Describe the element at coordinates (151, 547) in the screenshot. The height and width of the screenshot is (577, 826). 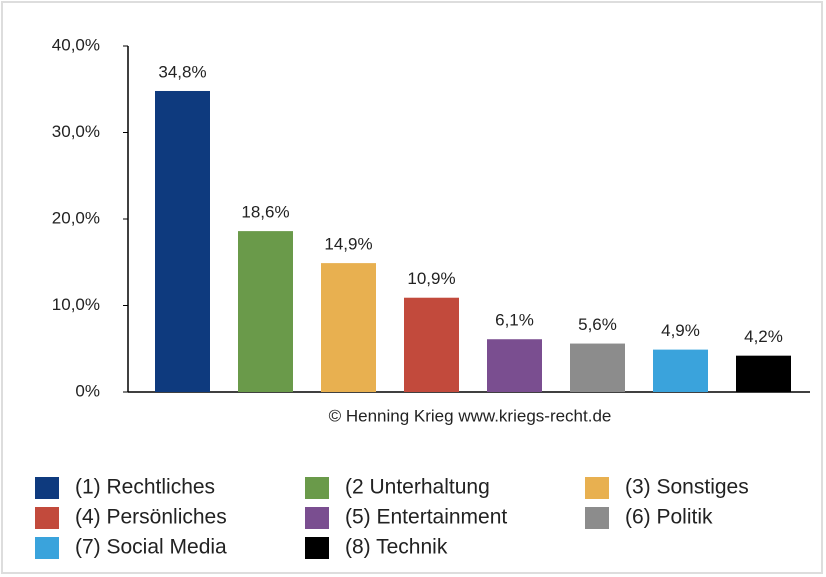
I see `legend-label: (7) Social Media` at that location.